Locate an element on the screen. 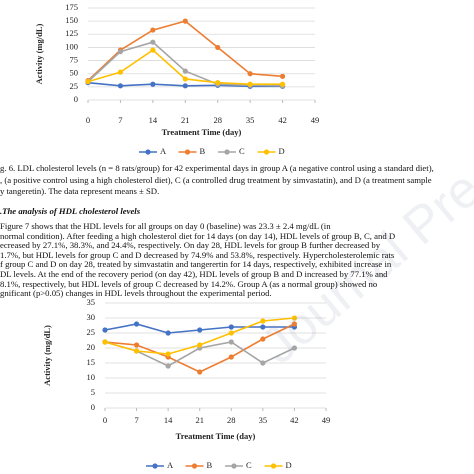 Image resolution: width=474 pixels, height=474 pixels. y-tick-label: 75 is located at coordinates (74, 60).